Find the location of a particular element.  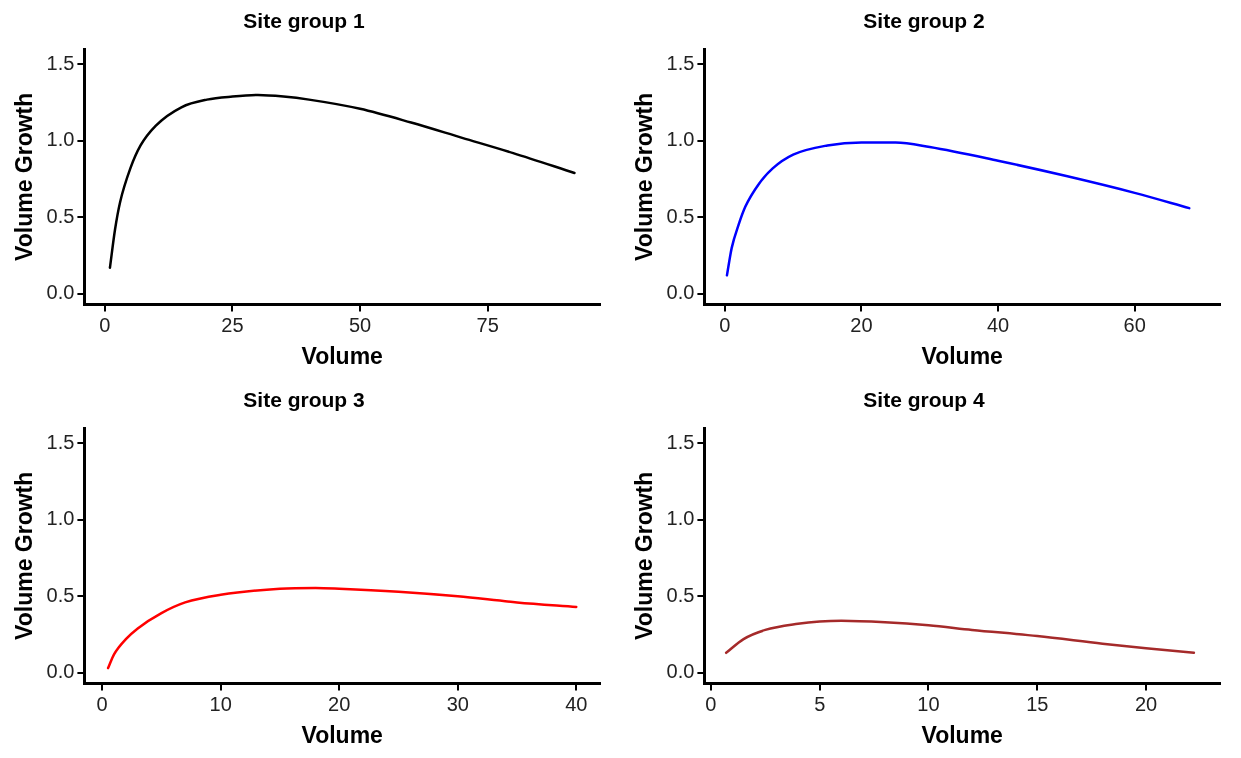

x-tick-label: 75 is located at coordinates (487, 324).